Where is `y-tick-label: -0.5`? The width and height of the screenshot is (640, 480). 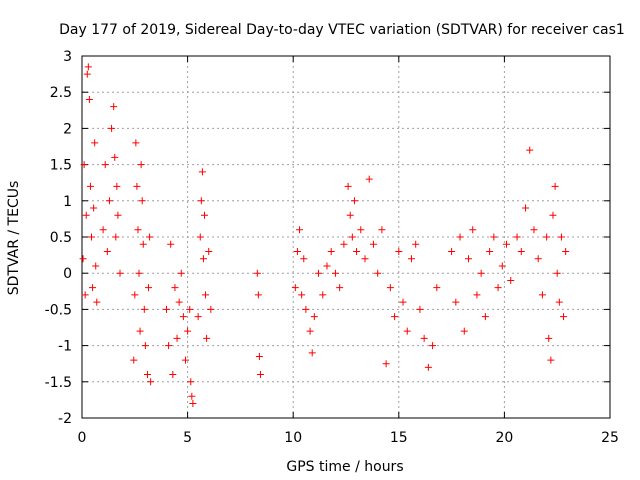 y-tick-label: -0.5 is located at coordinates (58, 310).